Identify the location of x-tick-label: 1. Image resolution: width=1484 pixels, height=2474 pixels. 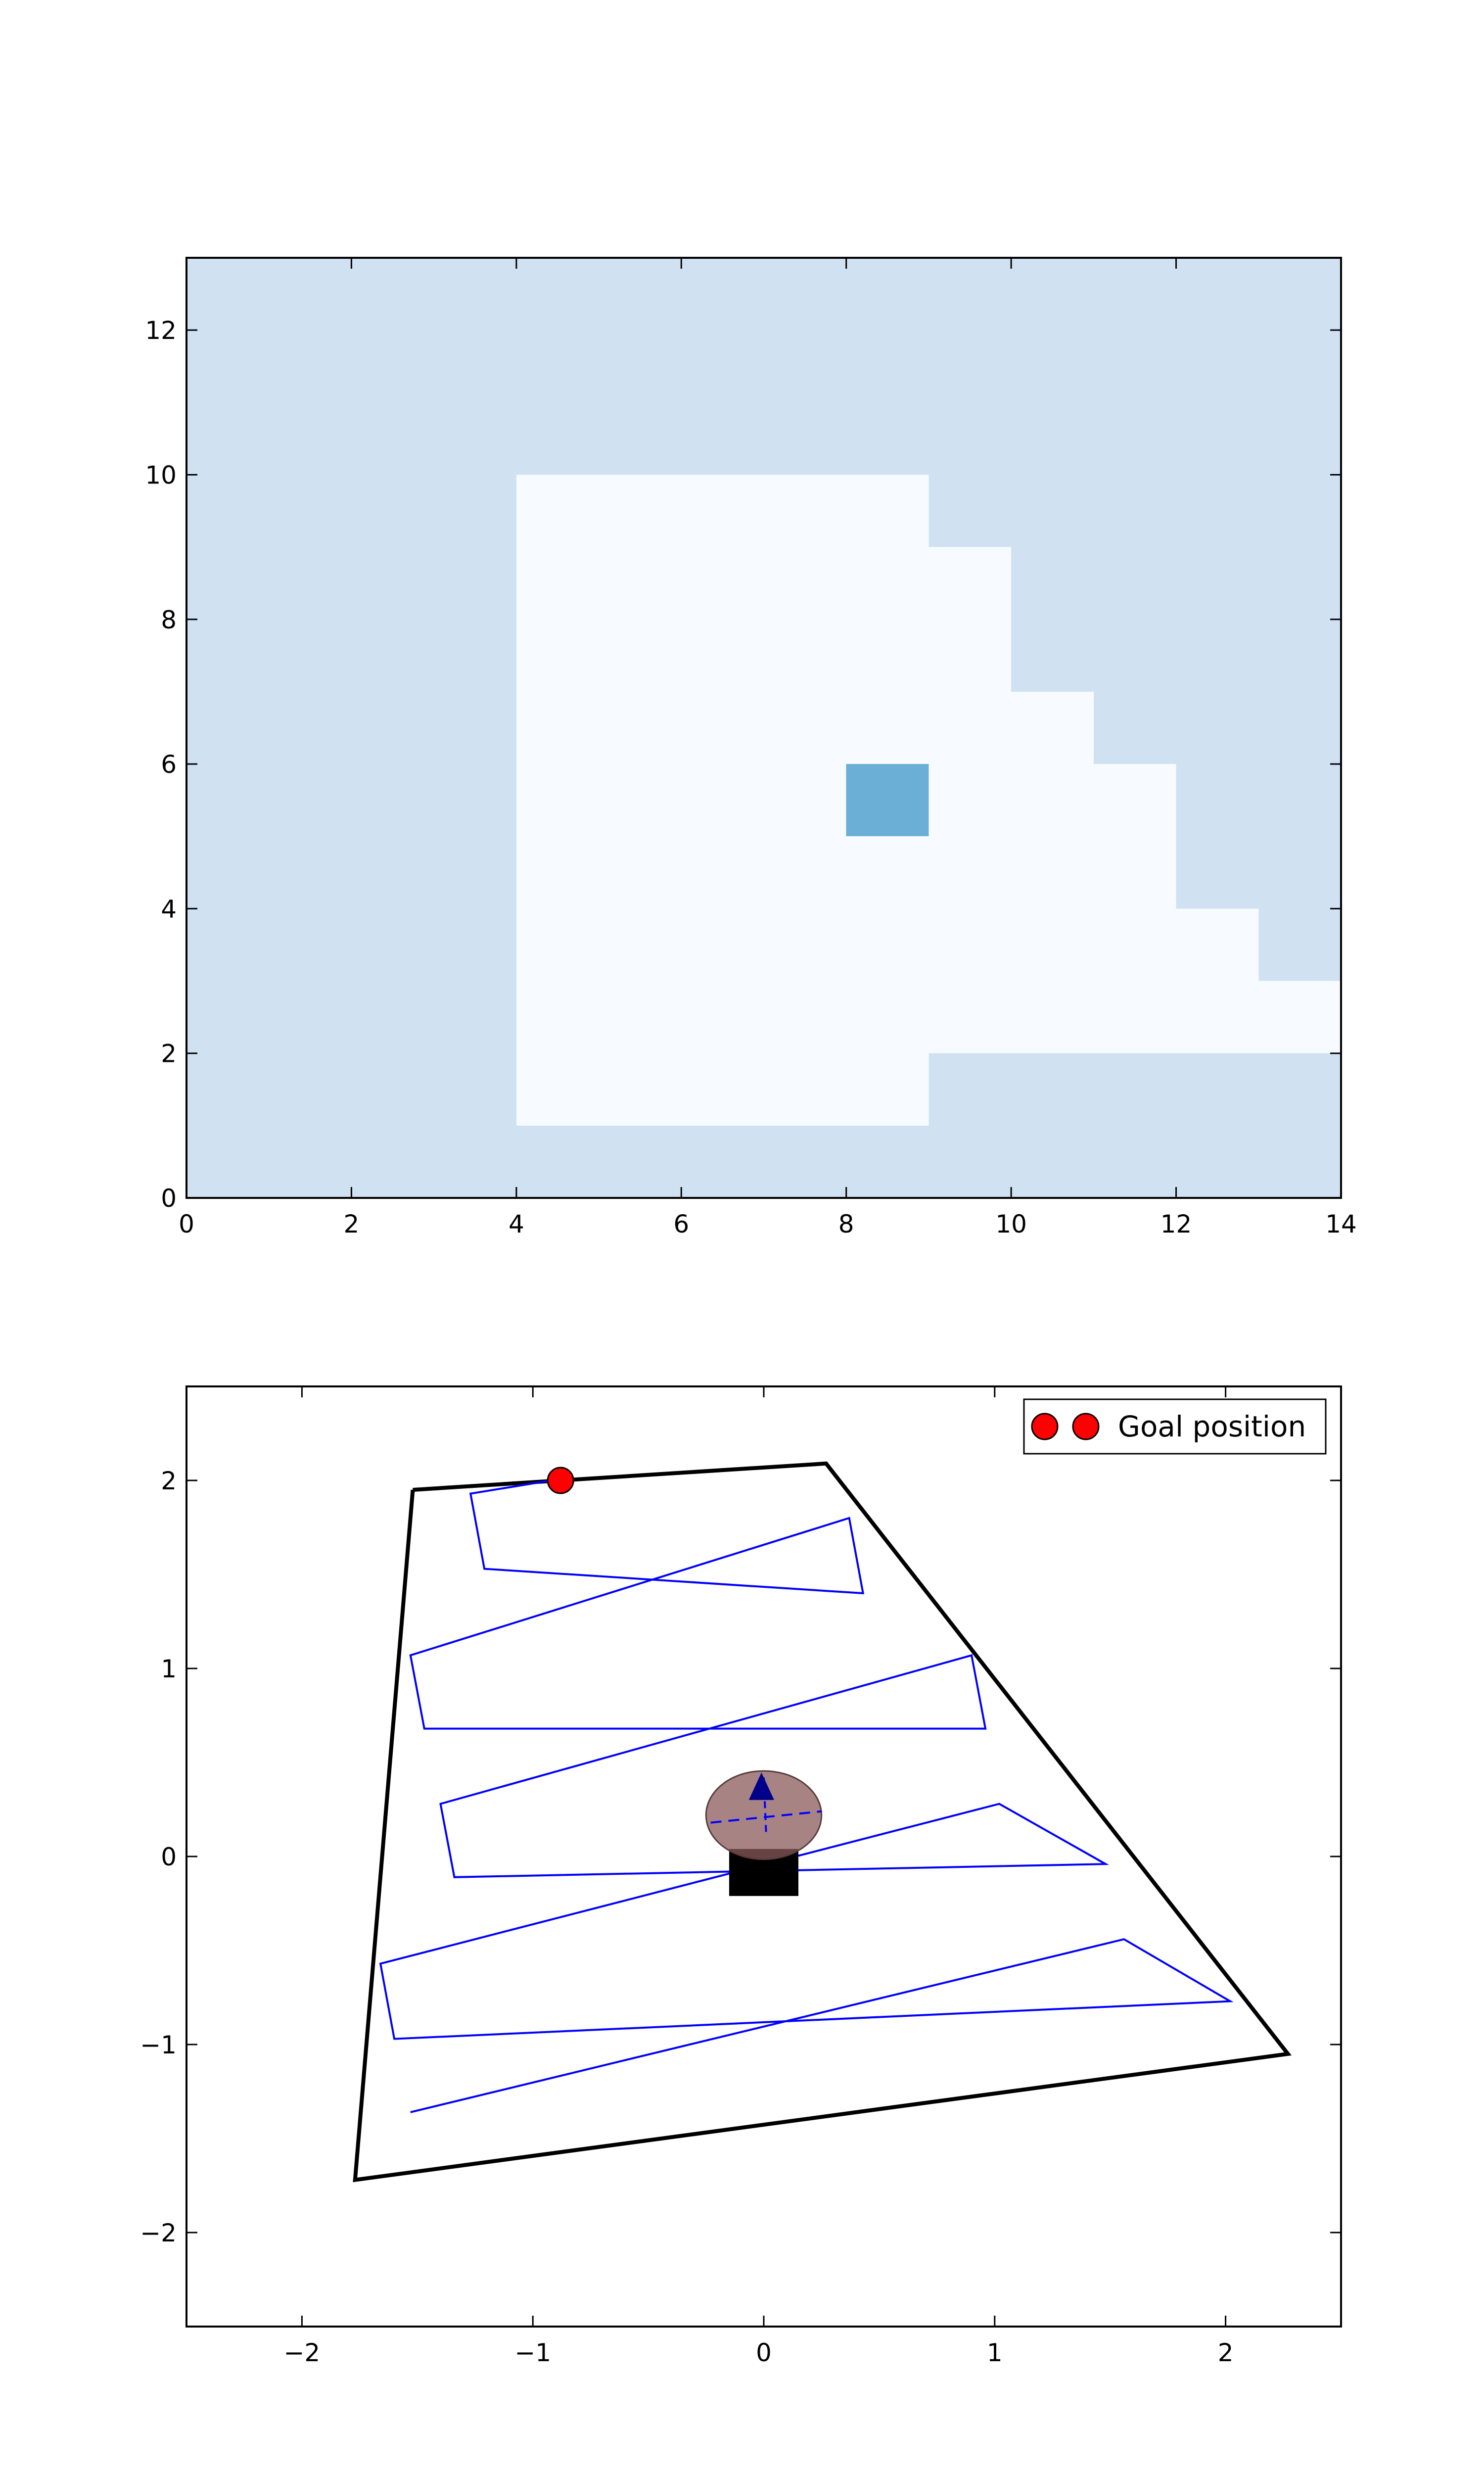
(995, 2353).